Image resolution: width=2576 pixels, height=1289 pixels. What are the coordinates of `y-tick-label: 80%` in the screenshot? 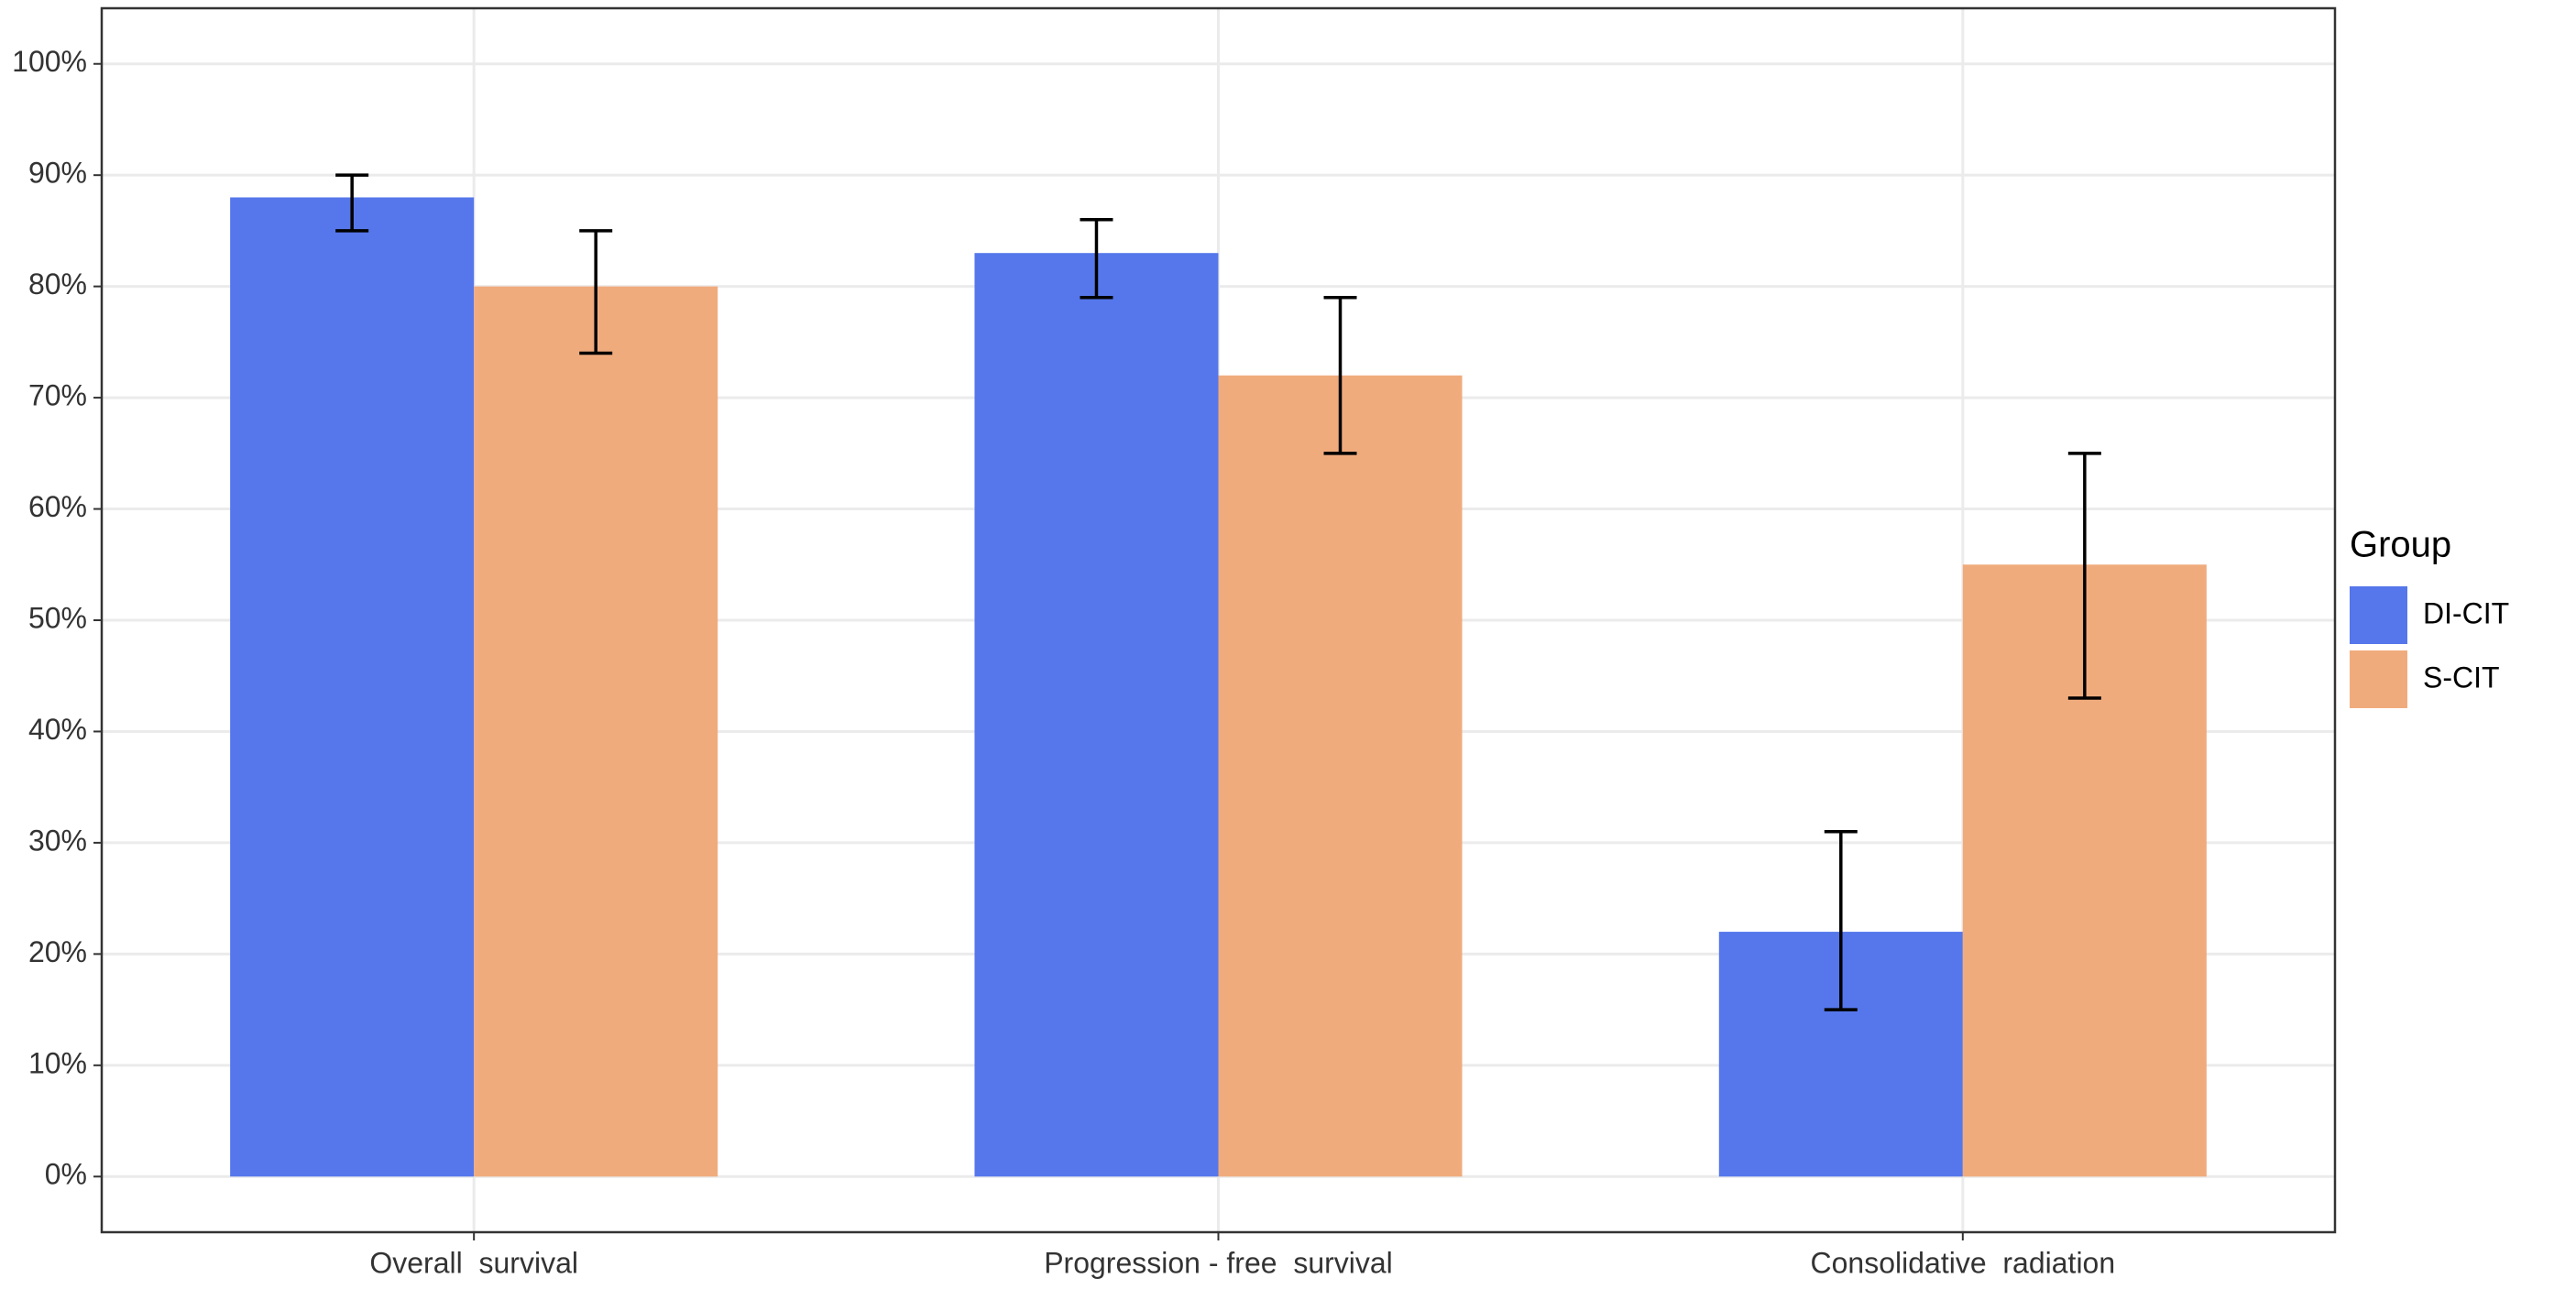 It's located at (57, 284).